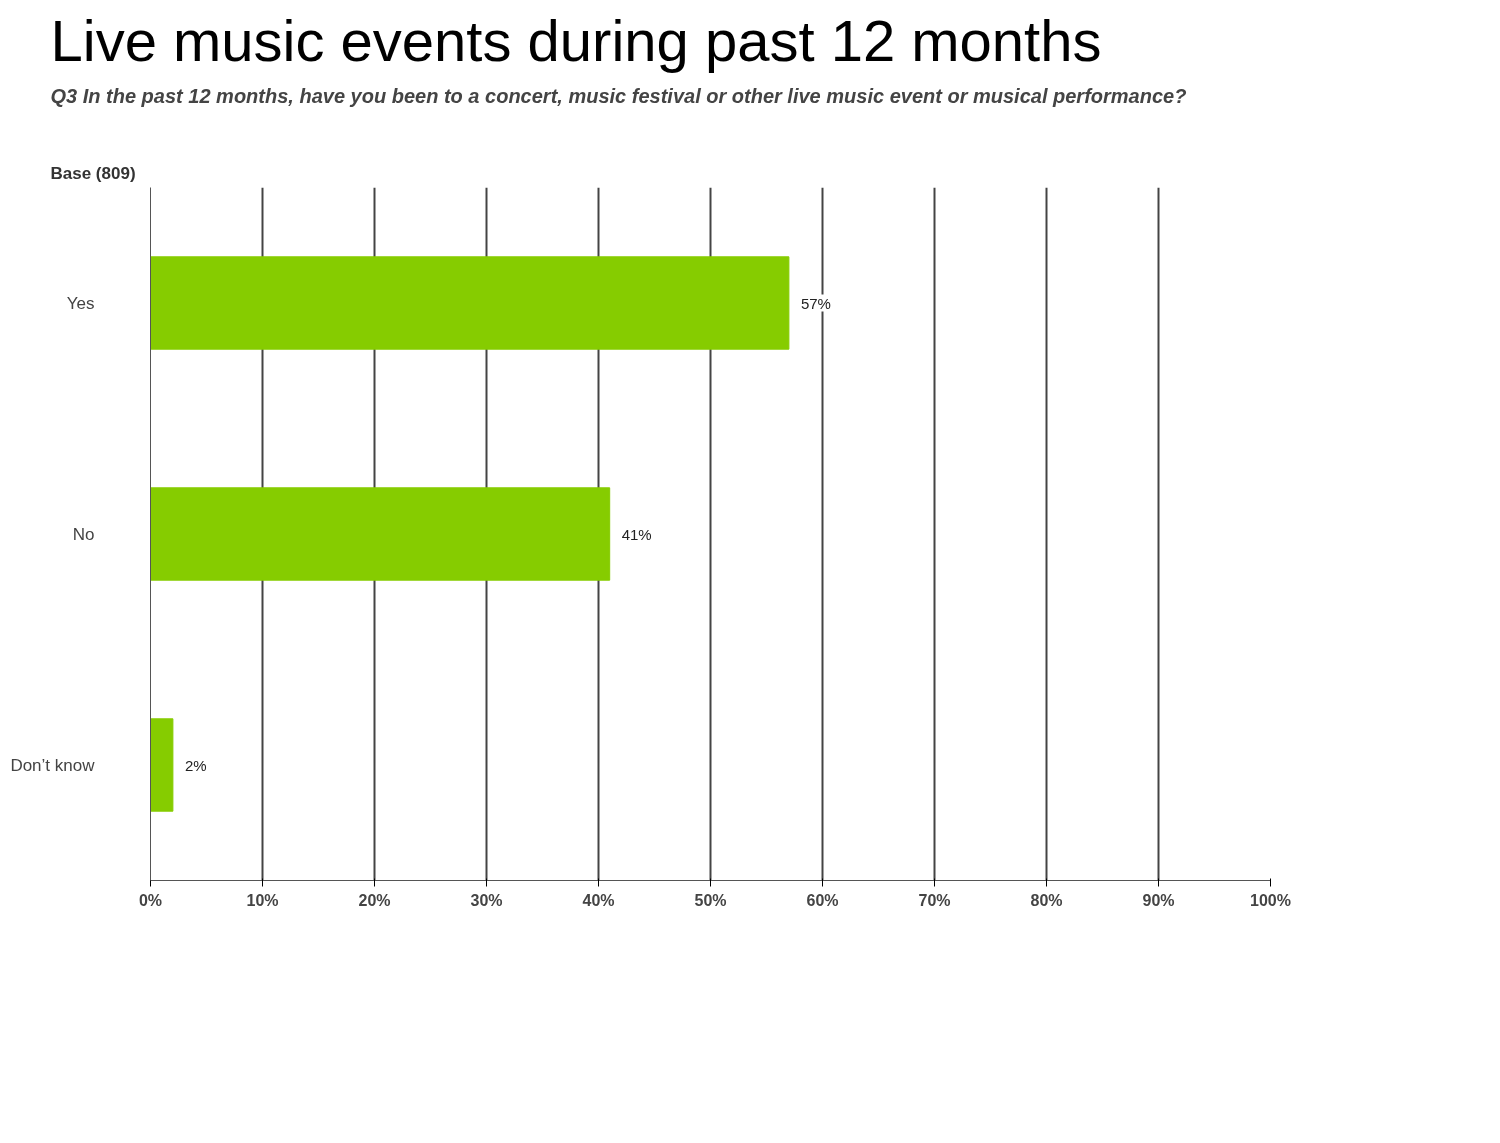 This screenshot has width=1500, height=1143. Describe the element at coordinates (1158, 900) in the screenshot. I see `x-tick-label: 90%` at that location.